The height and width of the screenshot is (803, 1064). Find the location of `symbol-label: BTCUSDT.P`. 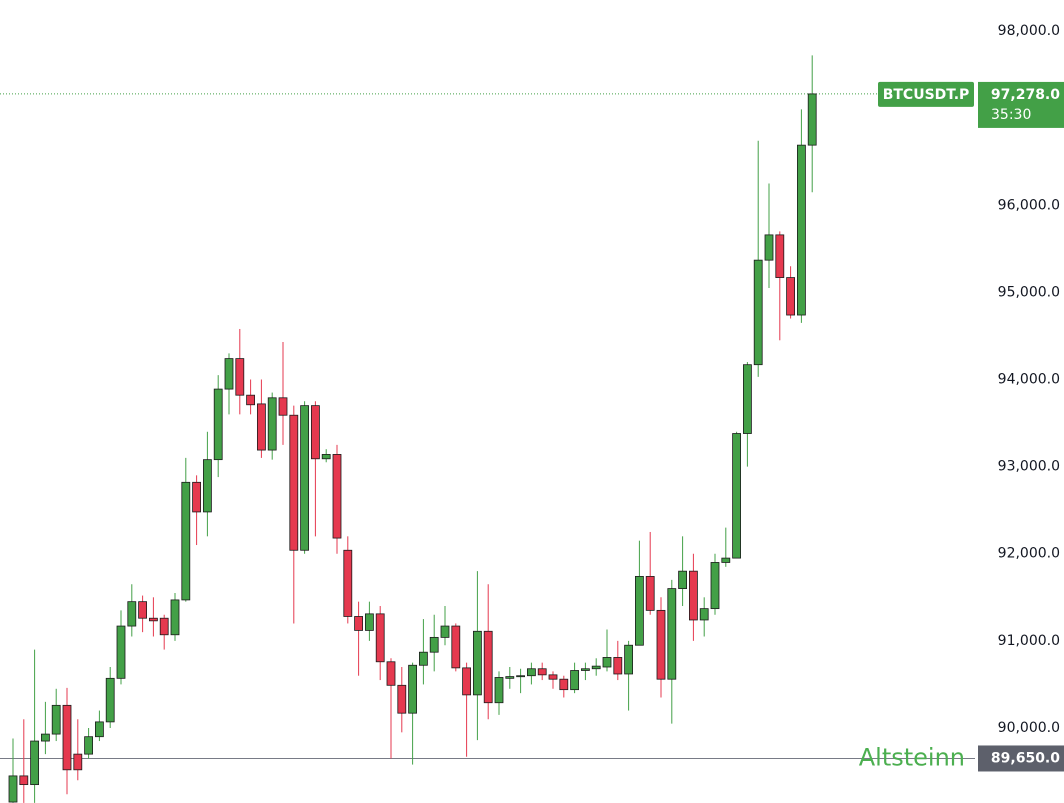

symbol-label: BTCUSDT.P is located at coordinates (926, 95).